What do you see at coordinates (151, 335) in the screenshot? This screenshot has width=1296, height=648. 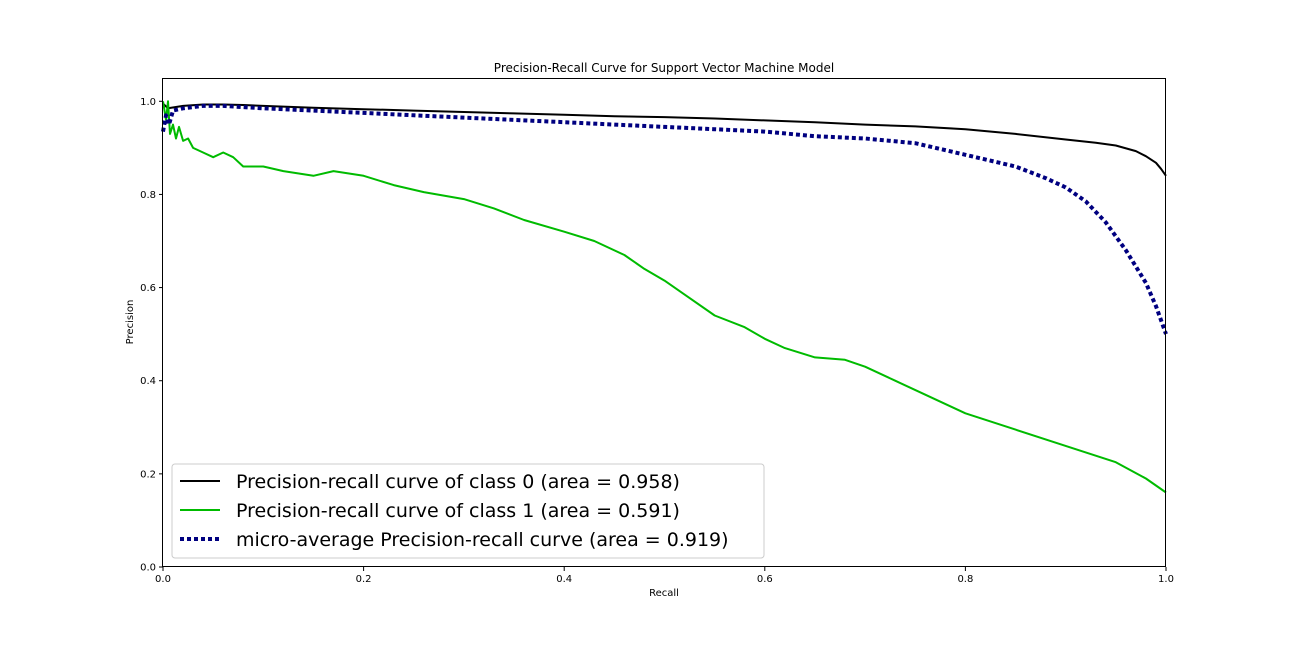 I see `y-axis: 0.0 0.2 0.4 0.6 0.8 1.0` at bounding box center [151, 335].